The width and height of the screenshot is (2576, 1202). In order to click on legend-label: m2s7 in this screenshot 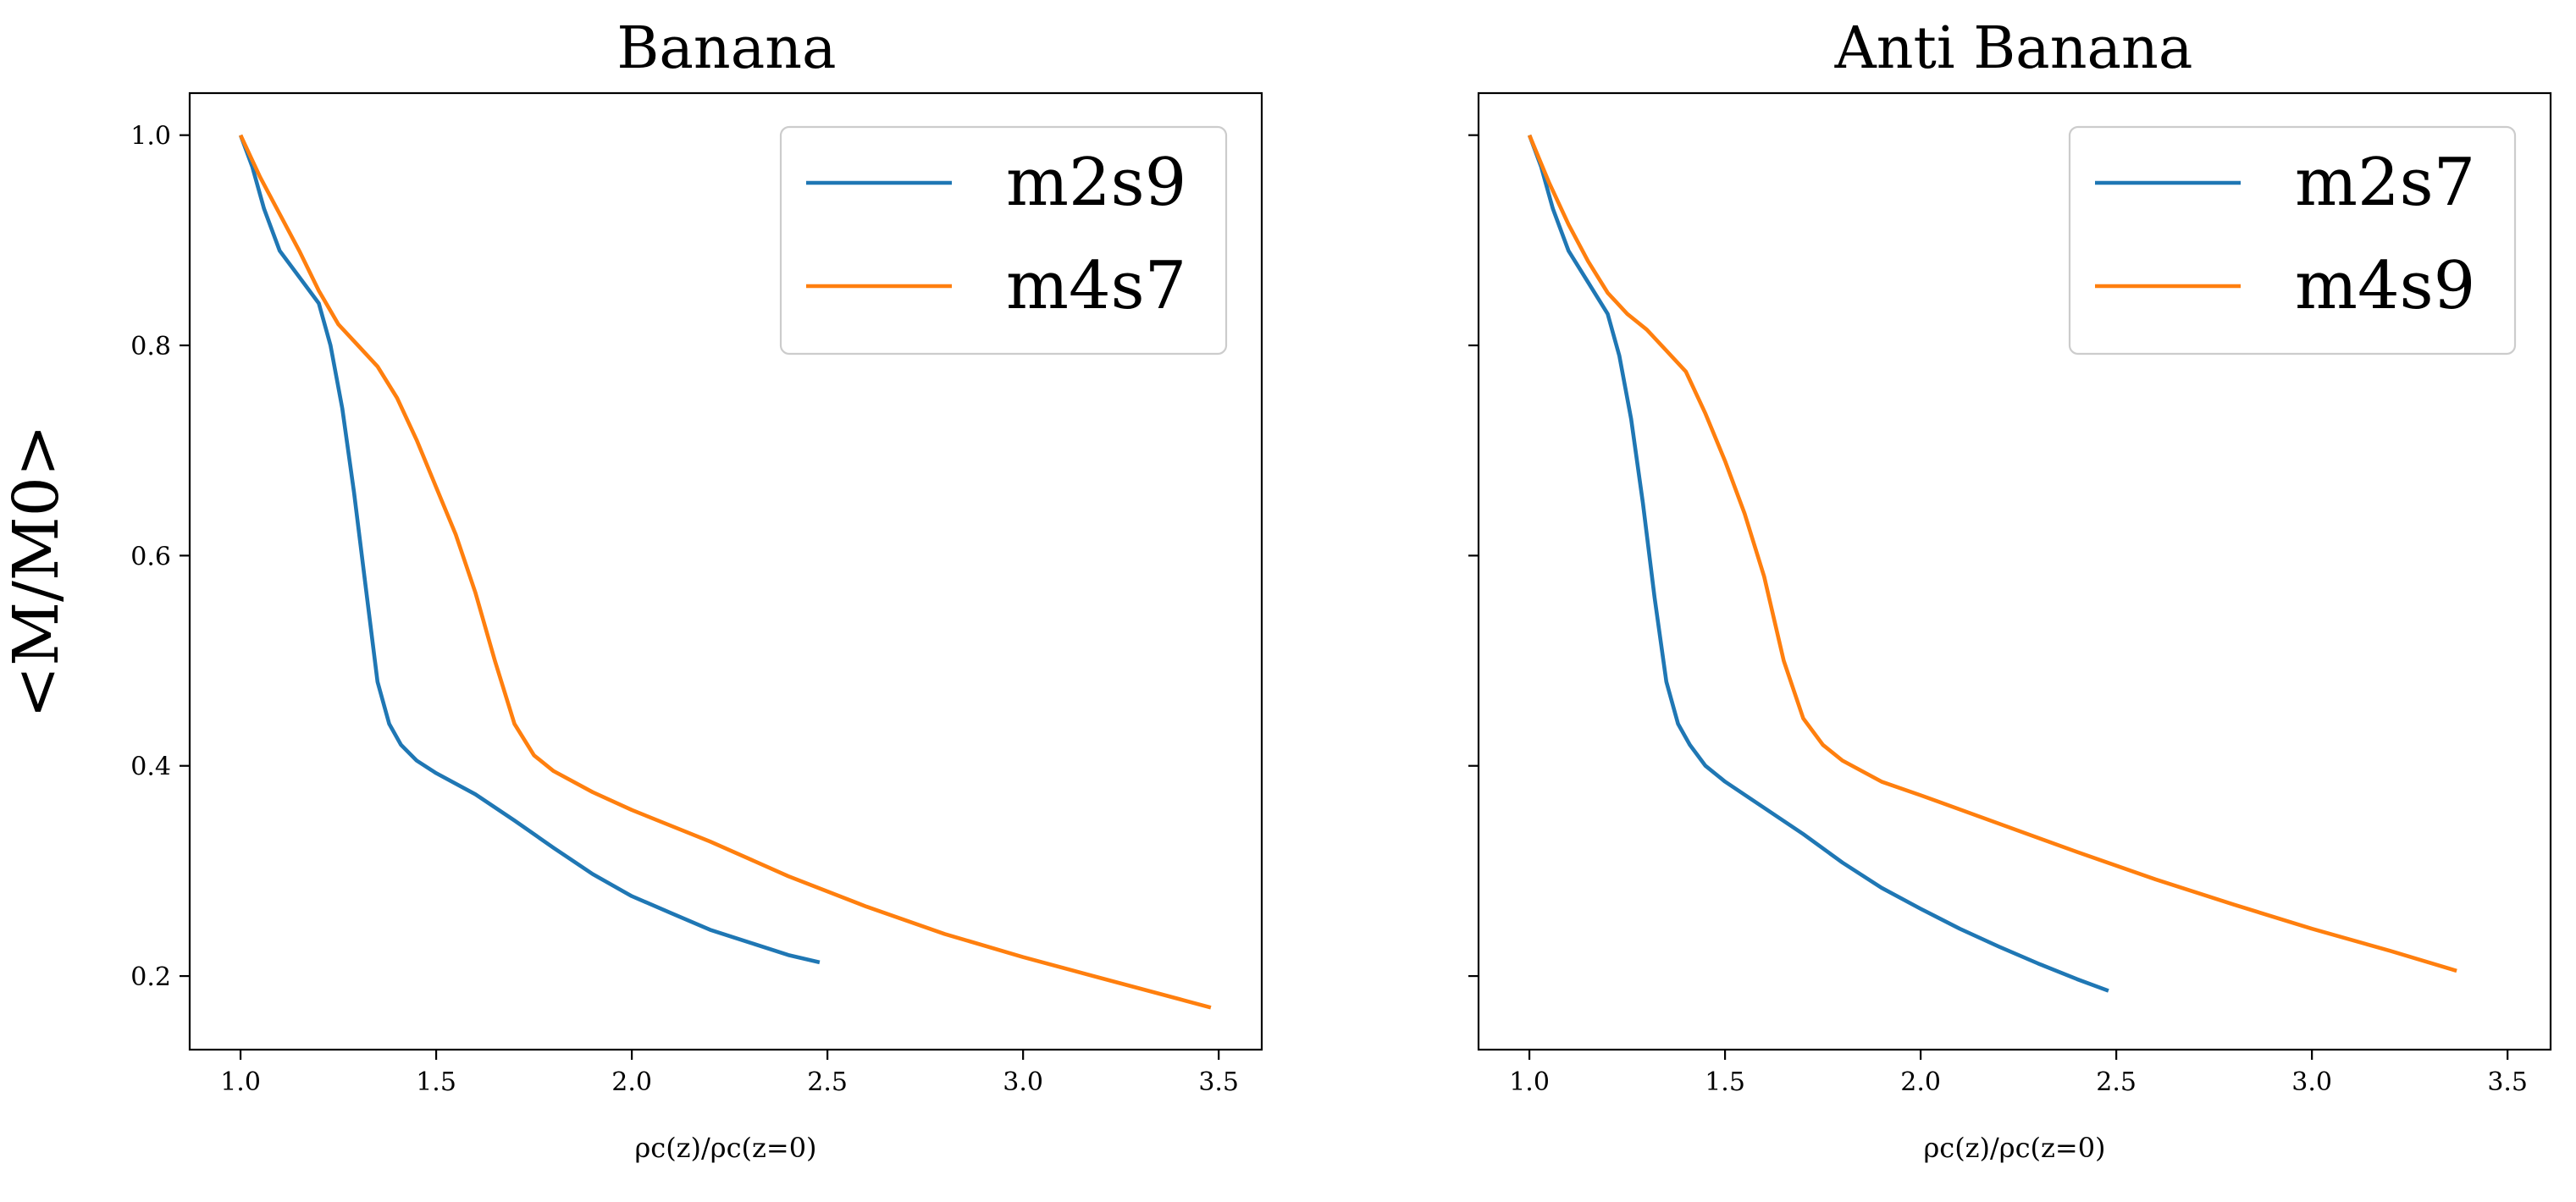, I will do `click(2385, 183)`.